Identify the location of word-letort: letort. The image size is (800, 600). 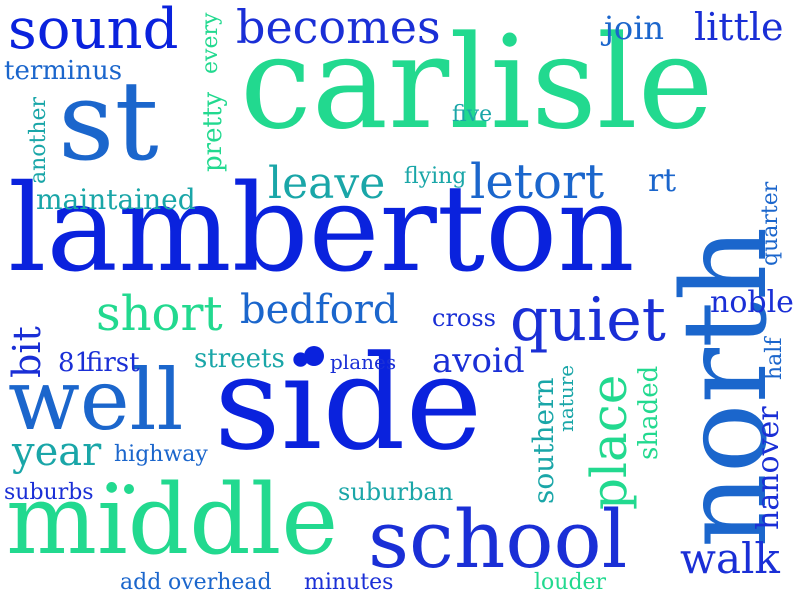
(537, 182).